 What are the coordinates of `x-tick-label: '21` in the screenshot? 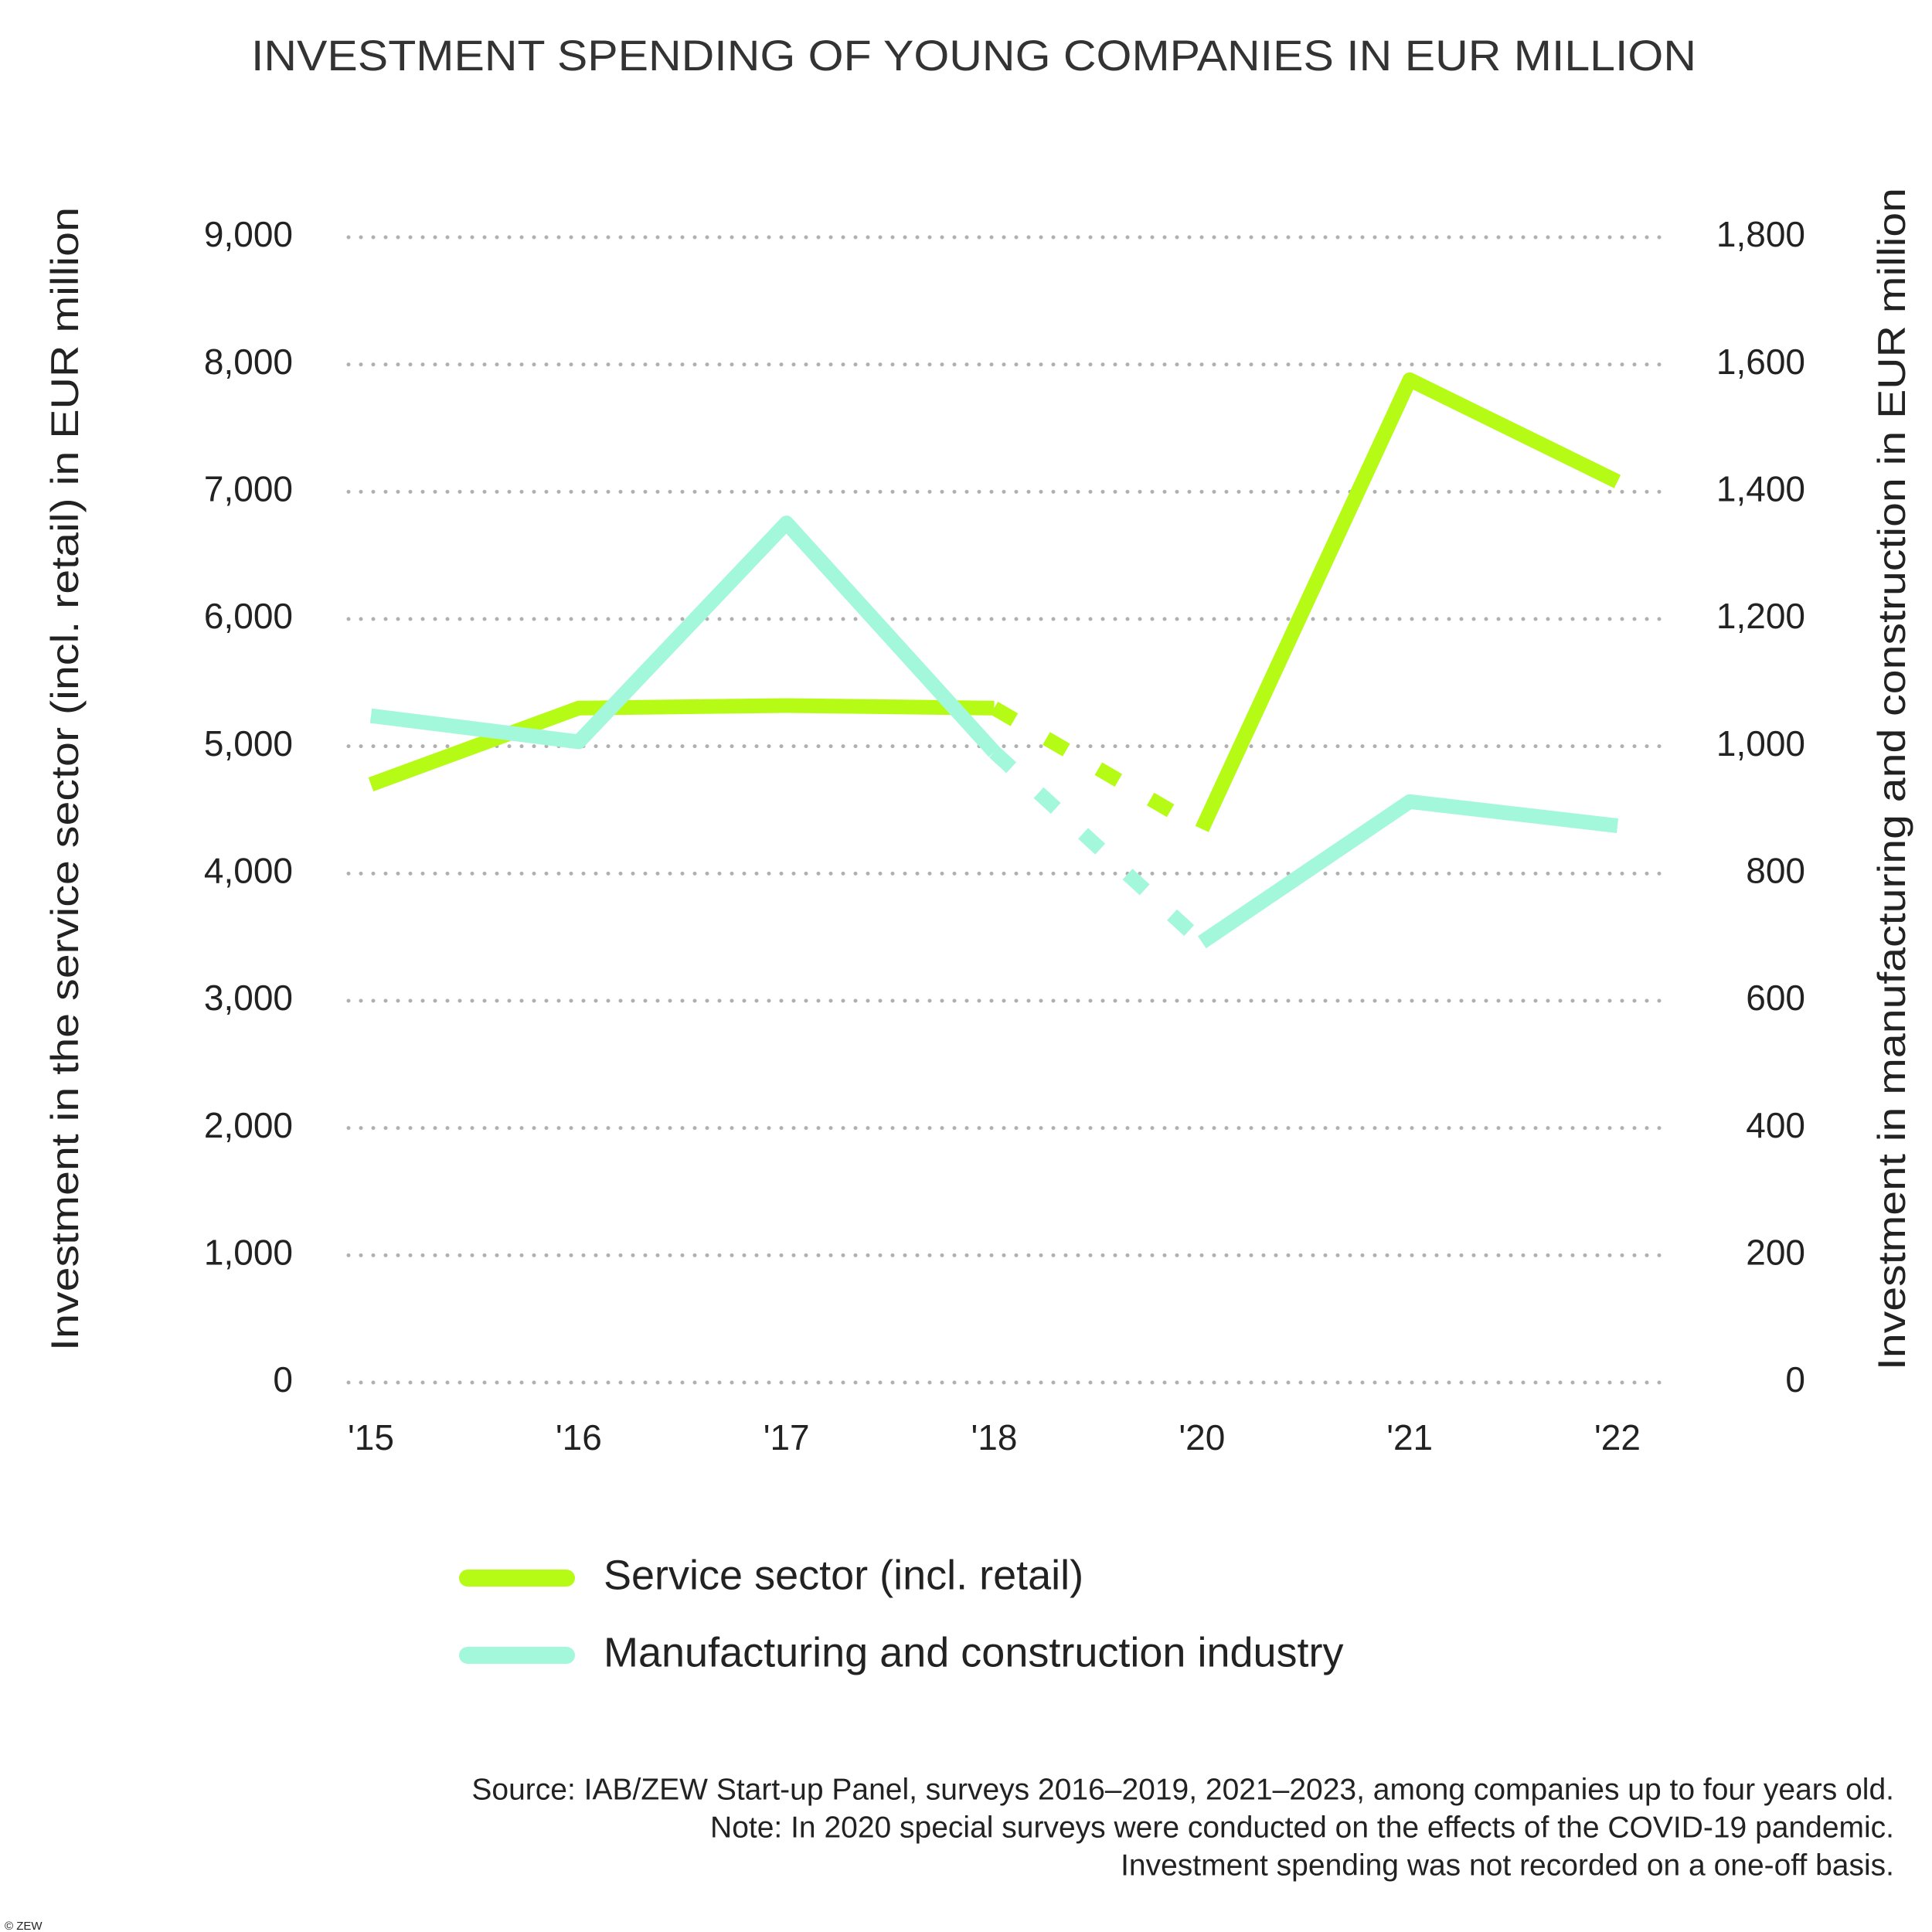 It's located at (1410, 1438).